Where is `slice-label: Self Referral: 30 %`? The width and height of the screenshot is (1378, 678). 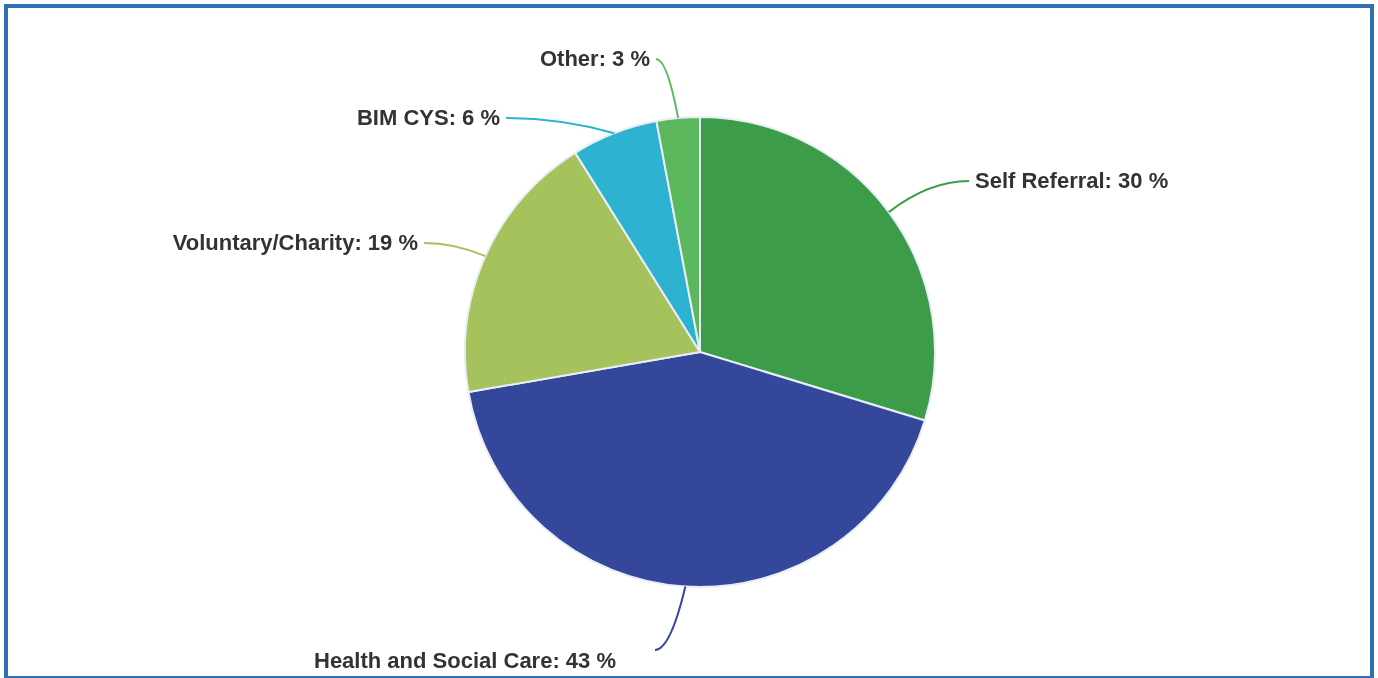 slice-label: Self Referral: 30 % is located at coordinates (1072, 180).